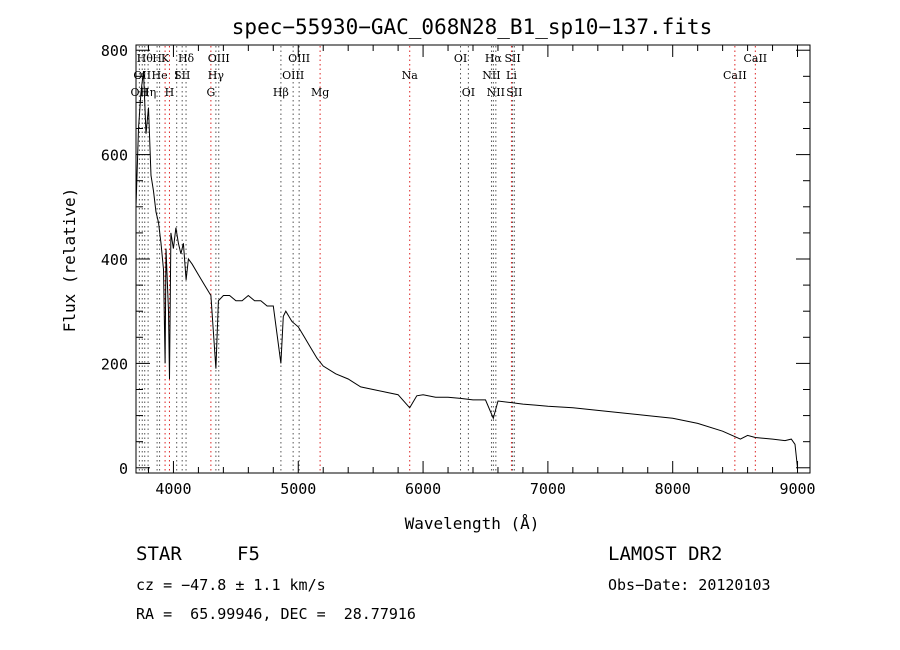  What do you see at coordinates (494, 58) in the screenshot?
I see `spectral-line-label: Hα` at bounding box center [494, 58].